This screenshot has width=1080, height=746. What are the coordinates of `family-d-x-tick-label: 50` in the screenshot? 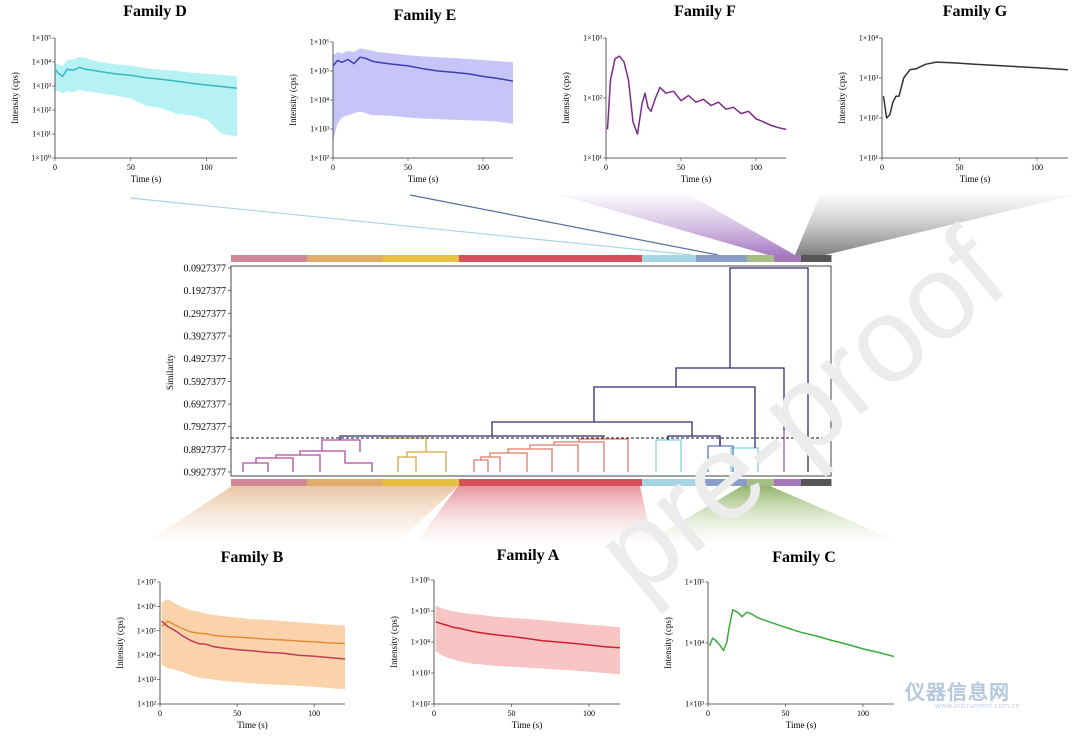 It's located at (131, 167).